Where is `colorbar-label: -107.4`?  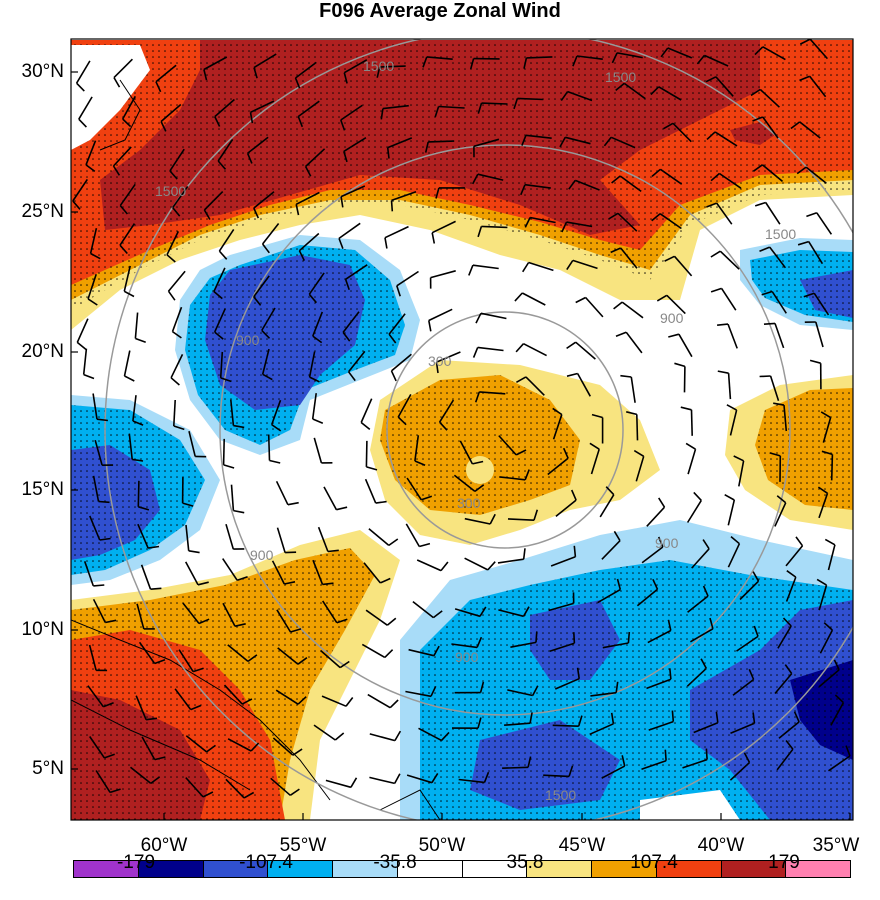
colorbar-label: -107.4 is located at coordinates (266, 862).